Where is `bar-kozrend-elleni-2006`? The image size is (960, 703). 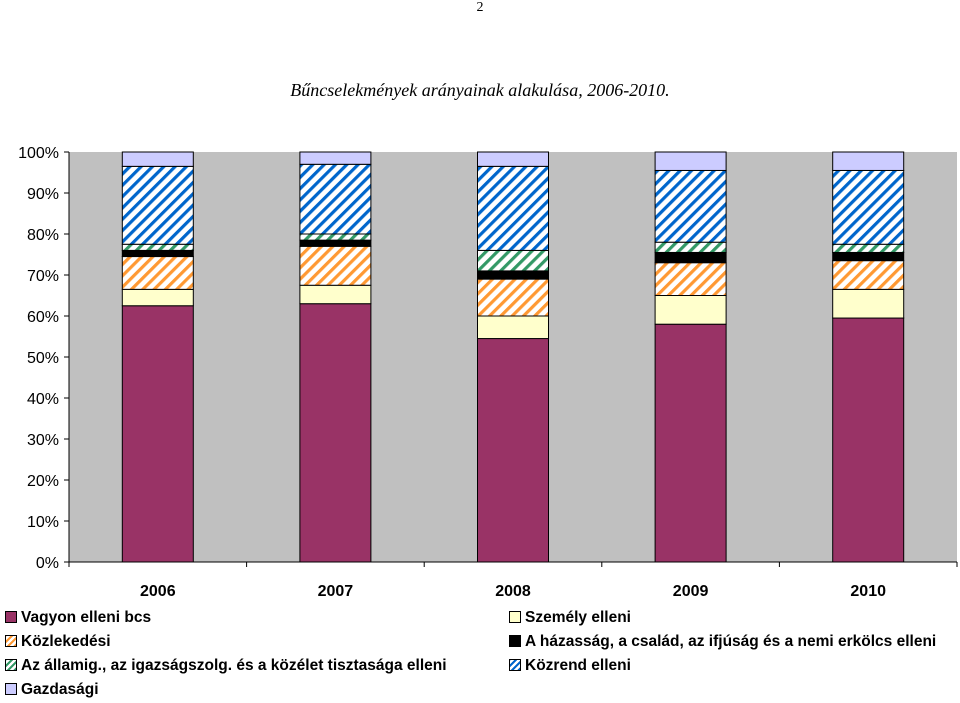
bar-kozrend-elleni-2006 is located at coordinates (157, 205).